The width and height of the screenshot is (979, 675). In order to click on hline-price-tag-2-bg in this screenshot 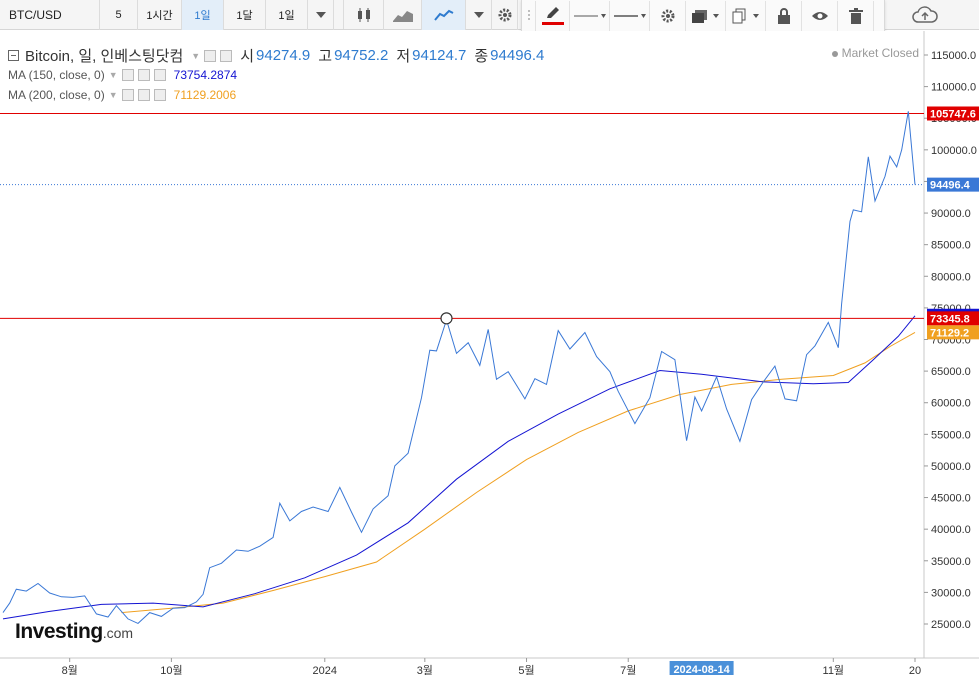, I will do `click(953, 318)`.